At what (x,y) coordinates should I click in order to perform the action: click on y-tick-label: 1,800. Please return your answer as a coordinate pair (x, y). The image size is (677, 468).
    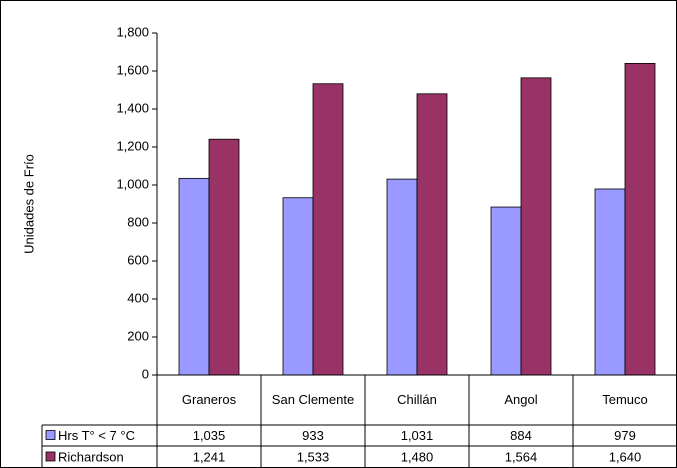
    Looking at the image, I should click on (132, 31).